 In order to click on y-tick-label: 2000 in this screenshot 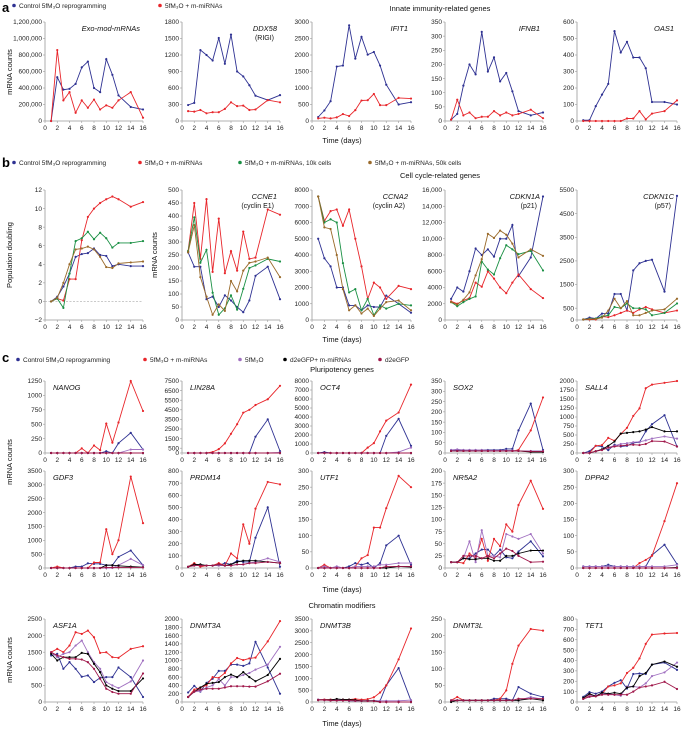, I will do `click(435, 304)`.